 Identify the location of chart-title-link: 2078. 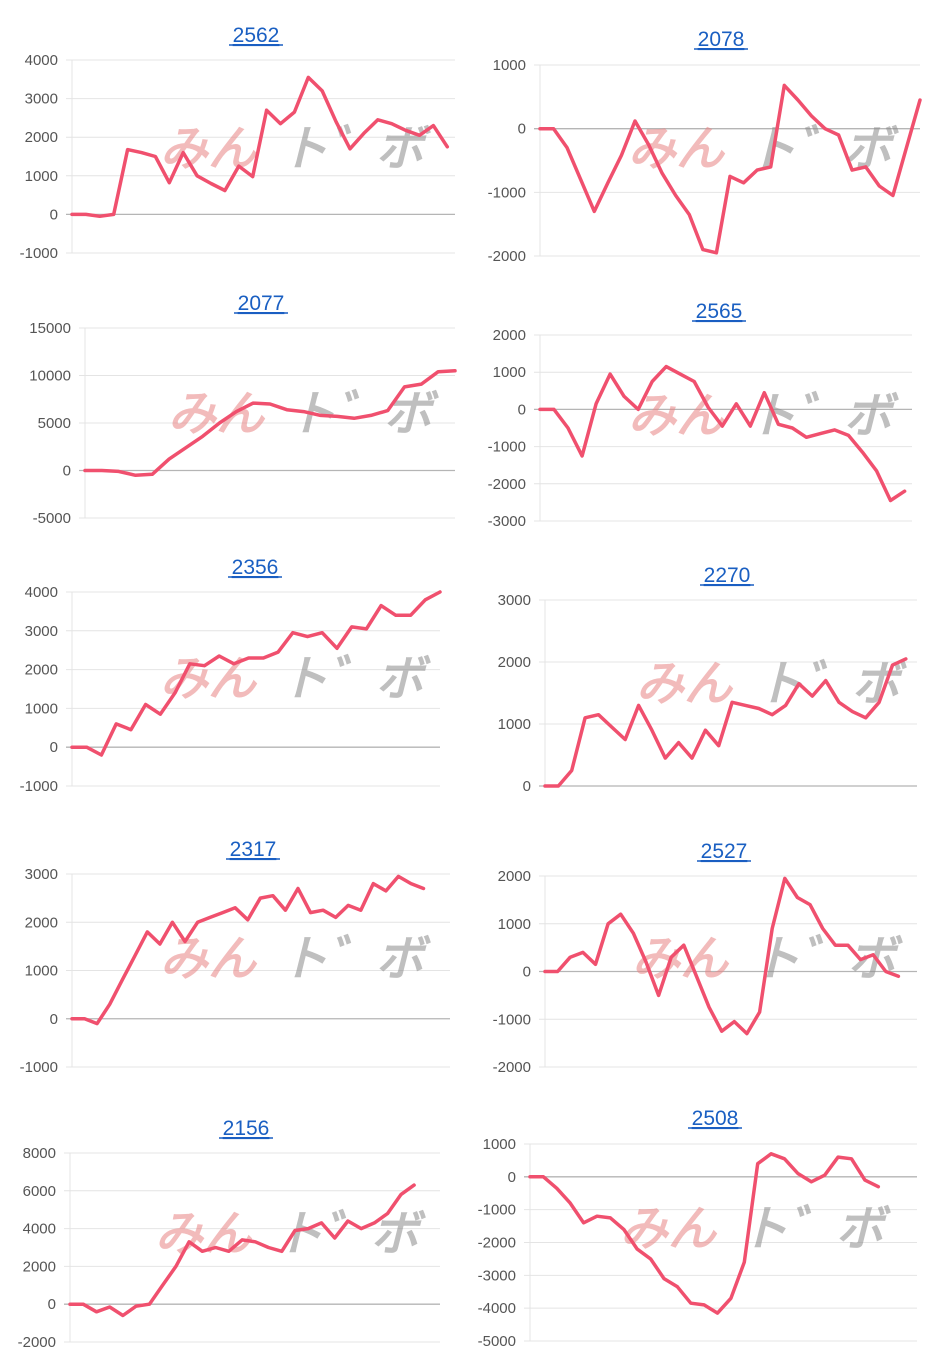
(721, 39).